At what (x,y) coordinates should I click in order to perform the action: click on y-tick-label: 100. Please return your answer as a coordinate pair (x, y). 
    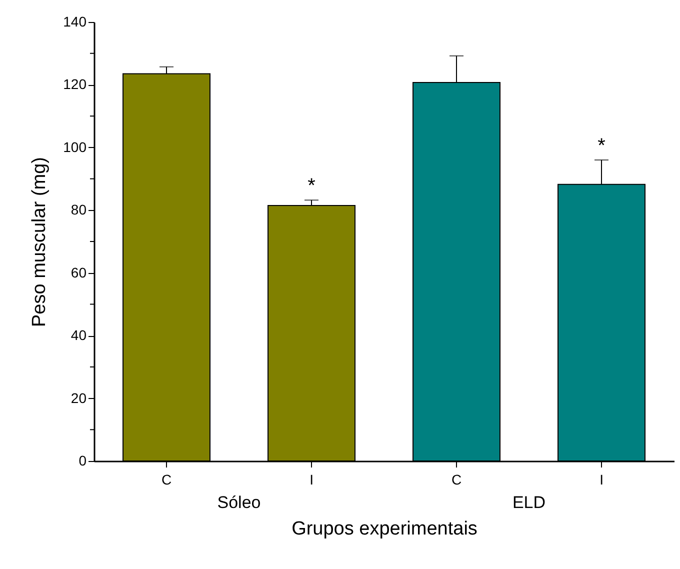
    Looking at the image, I should click on (75, 146).